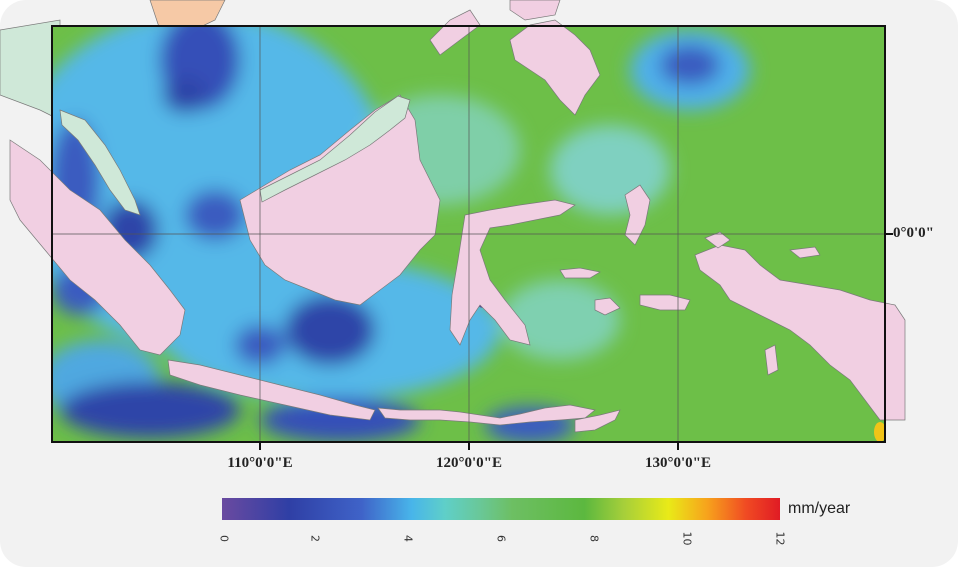 The width and height of the screenshot is (958, 567). I want to click on colorbar-unit: mm/year, so click(819, 508).